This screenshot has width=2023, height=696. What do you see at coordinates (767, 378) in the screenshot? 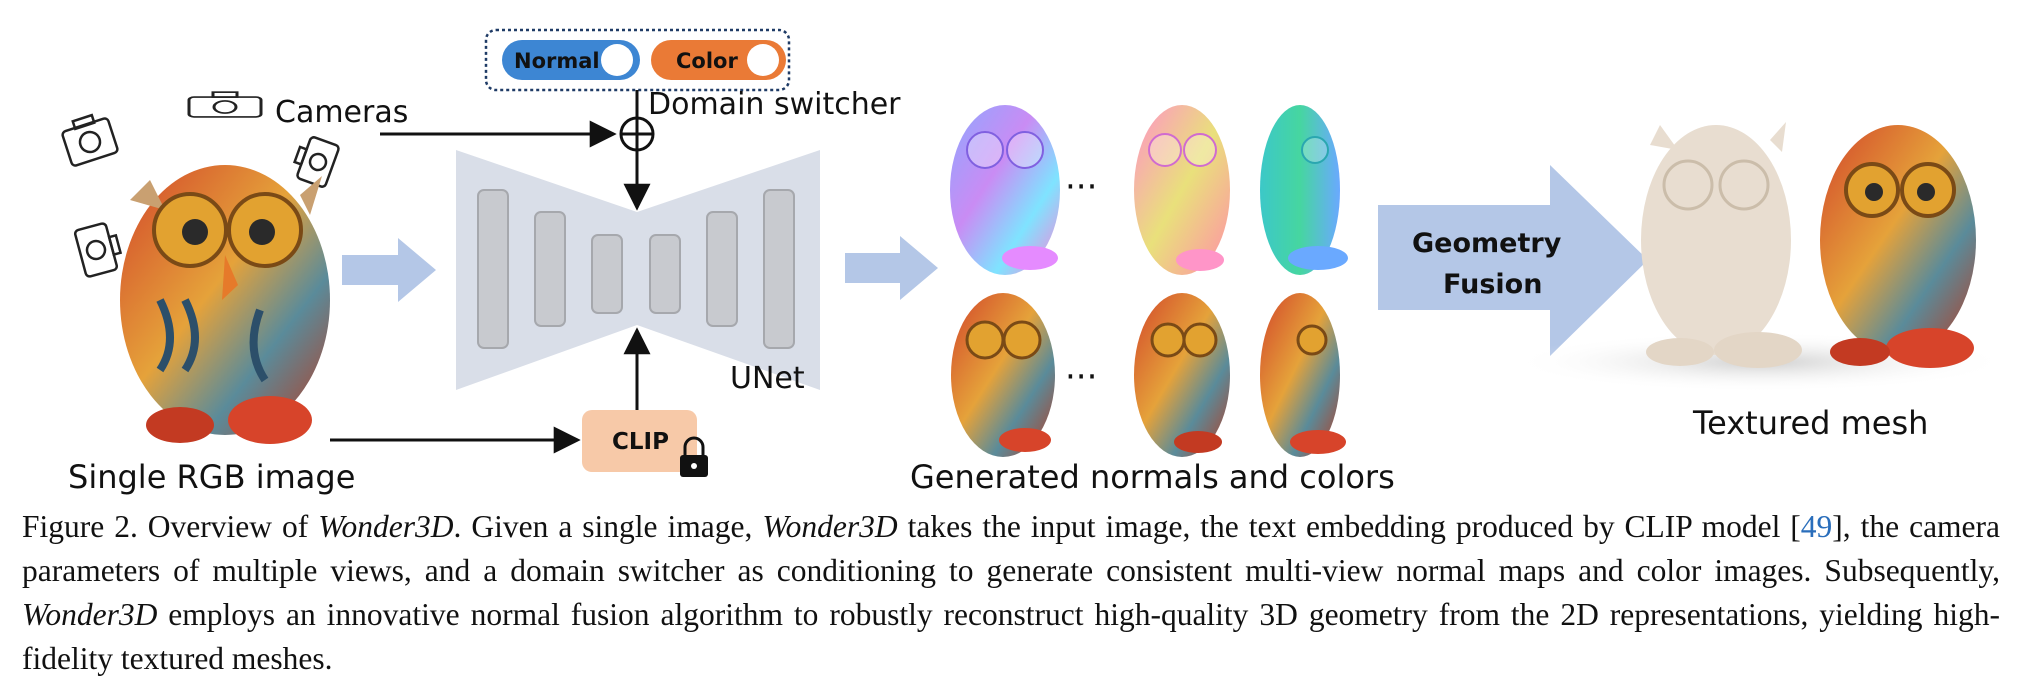
I see `unet-label: UNet` at bounding box center [767, 378].